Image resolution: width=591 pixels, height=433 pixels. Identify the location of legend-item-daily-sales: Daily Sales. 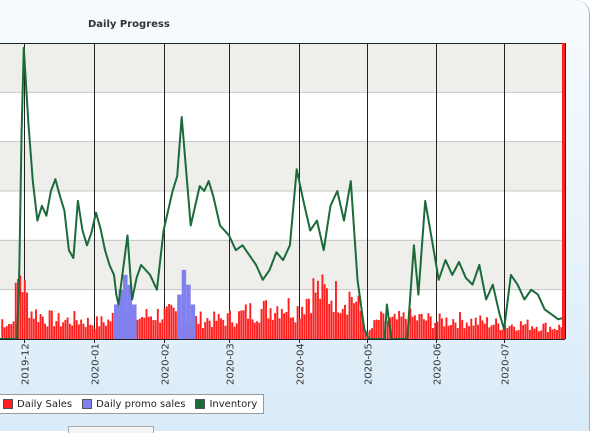
(37, 404).